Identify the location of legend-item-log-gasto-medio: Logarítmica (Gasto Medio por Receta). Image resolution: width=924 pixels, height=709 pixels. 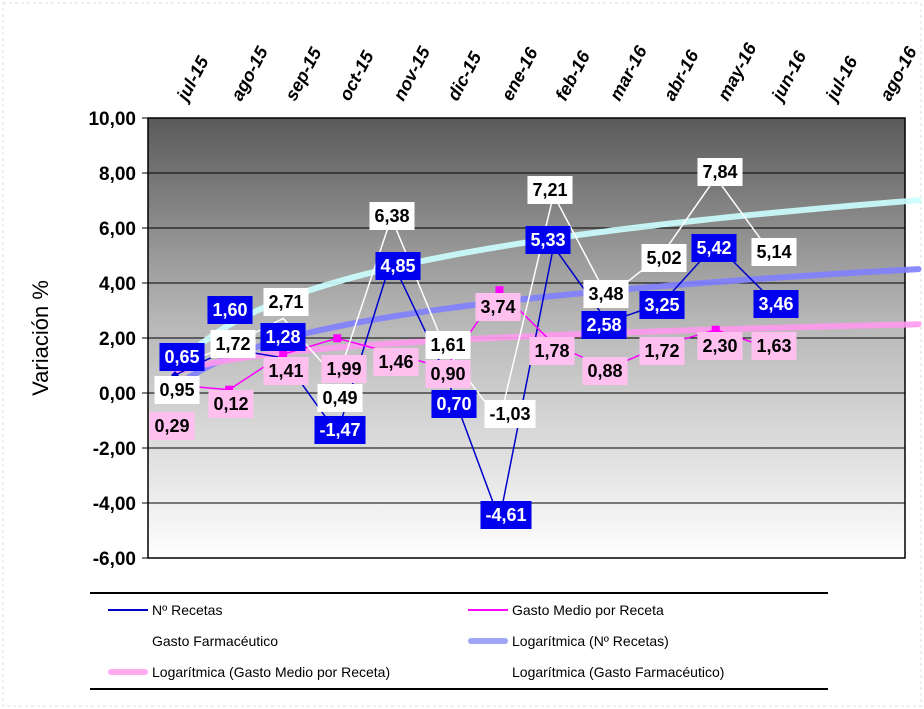
(249, 672).